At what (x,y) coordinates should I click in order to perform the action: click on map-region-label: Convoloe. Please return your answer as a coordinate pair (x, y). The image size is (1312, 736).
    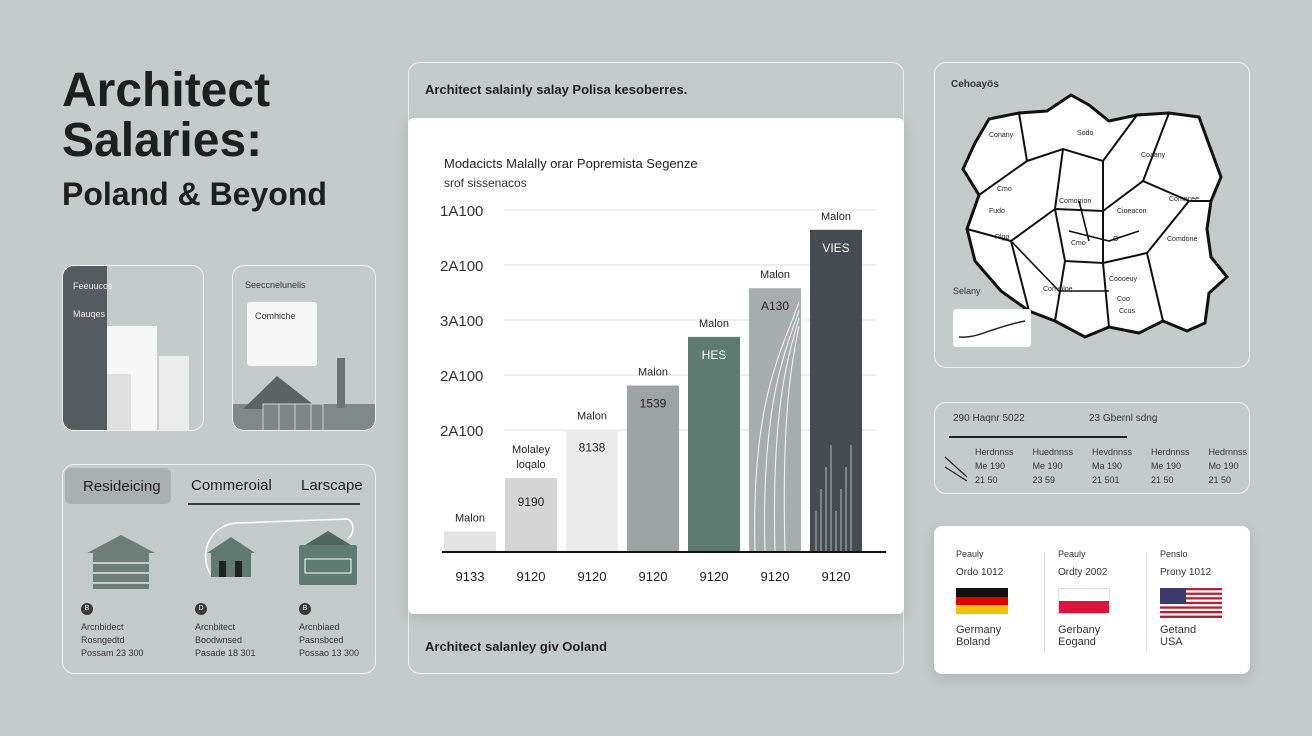
    Looking at the image, I should click on (1058, 289).